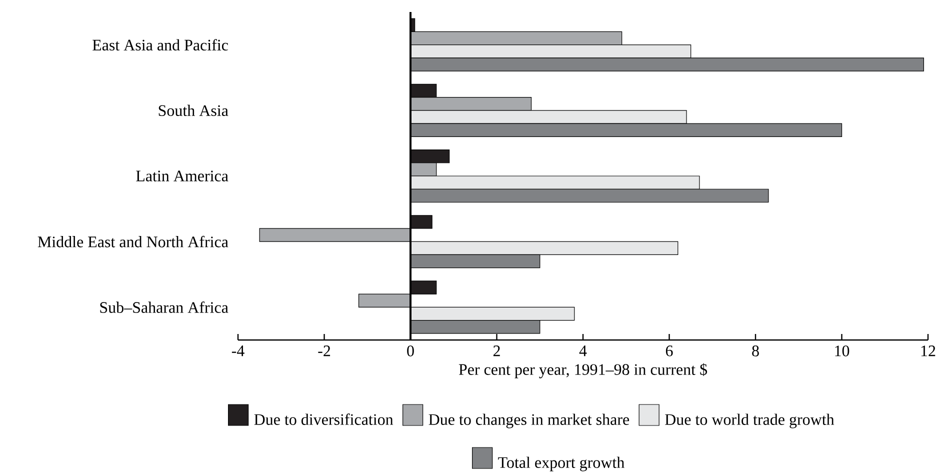 This screenshot has height=472, width=941. What do you see at coordinates (842, 351) in the screenshot?
I see `x-tick-label: 10` at bounding box center [842, 351].